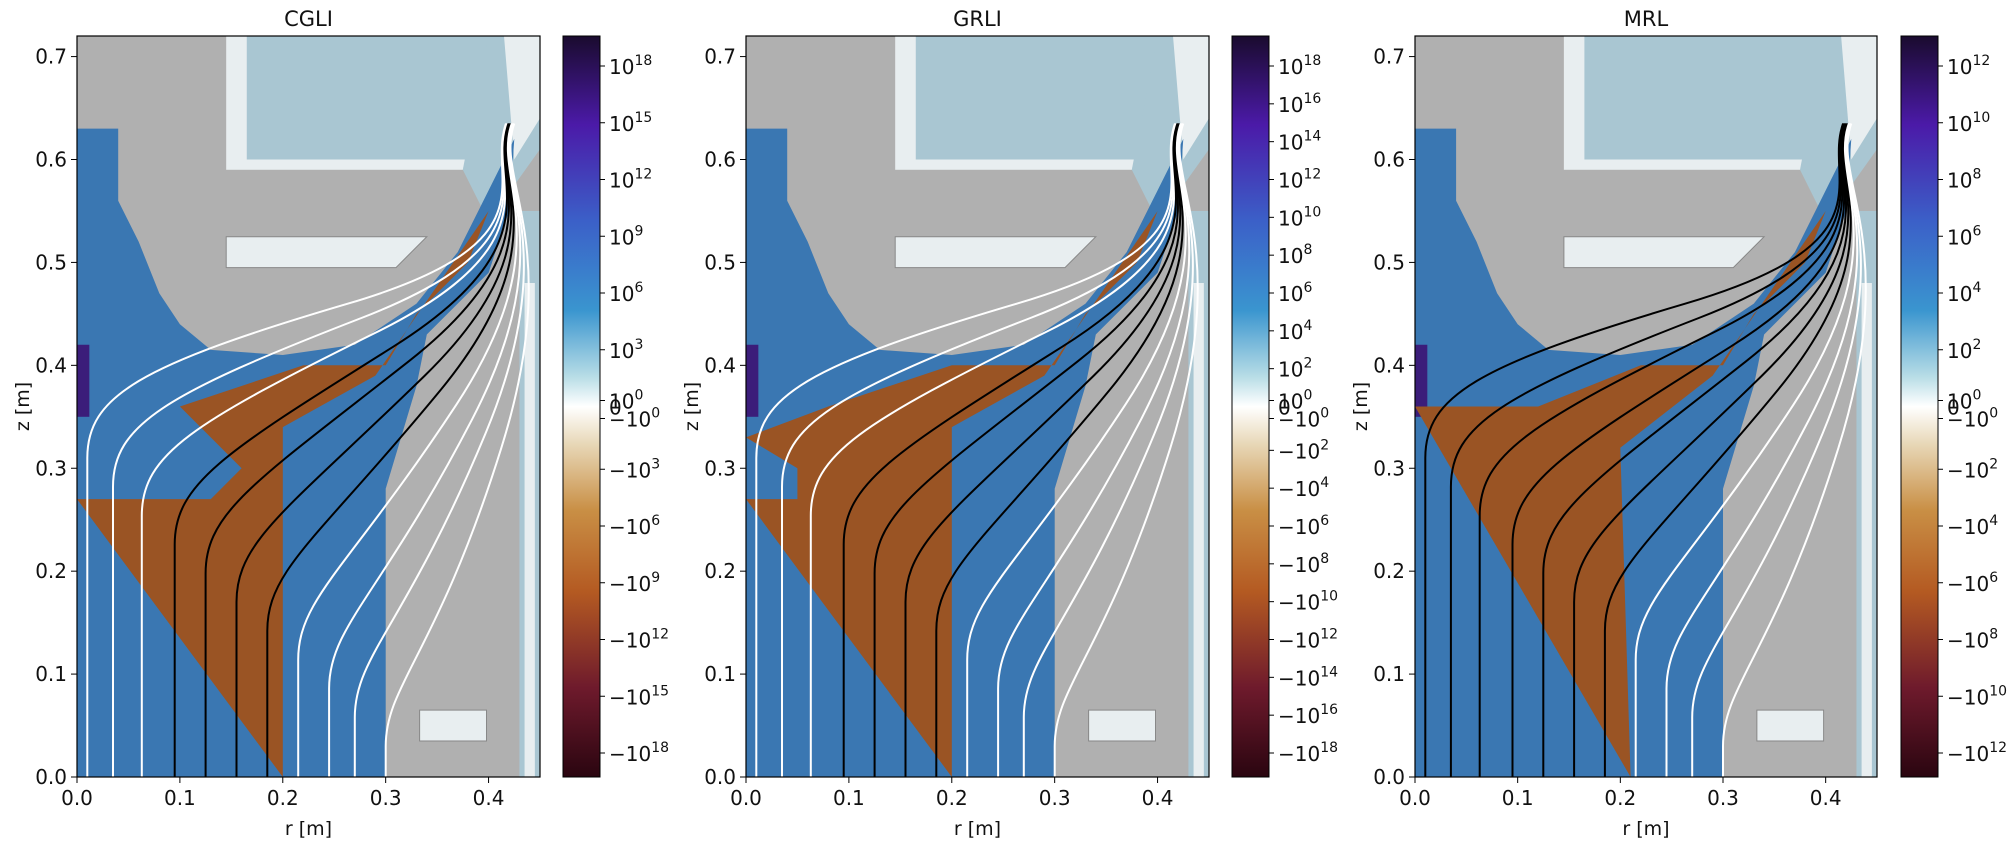 This screenshot has height=846, width=2010. Describe the element at coordinates (639, 696) in the screenshot. I see `colorbar-tick-label: −1015` at that location.